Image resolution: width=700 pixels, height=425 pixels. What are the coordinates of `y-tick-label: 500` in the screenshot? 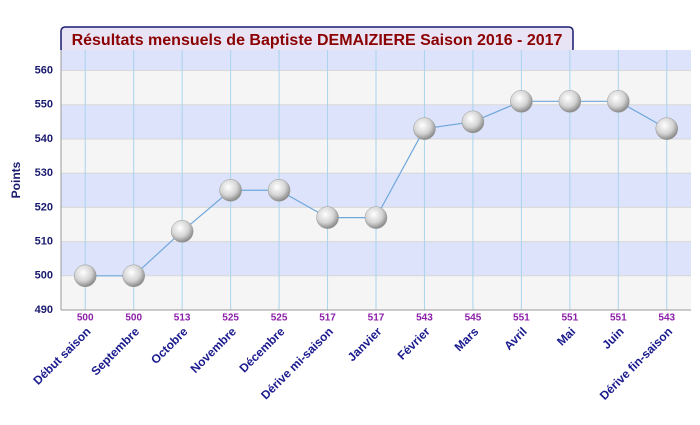 It's located at (44, 276).